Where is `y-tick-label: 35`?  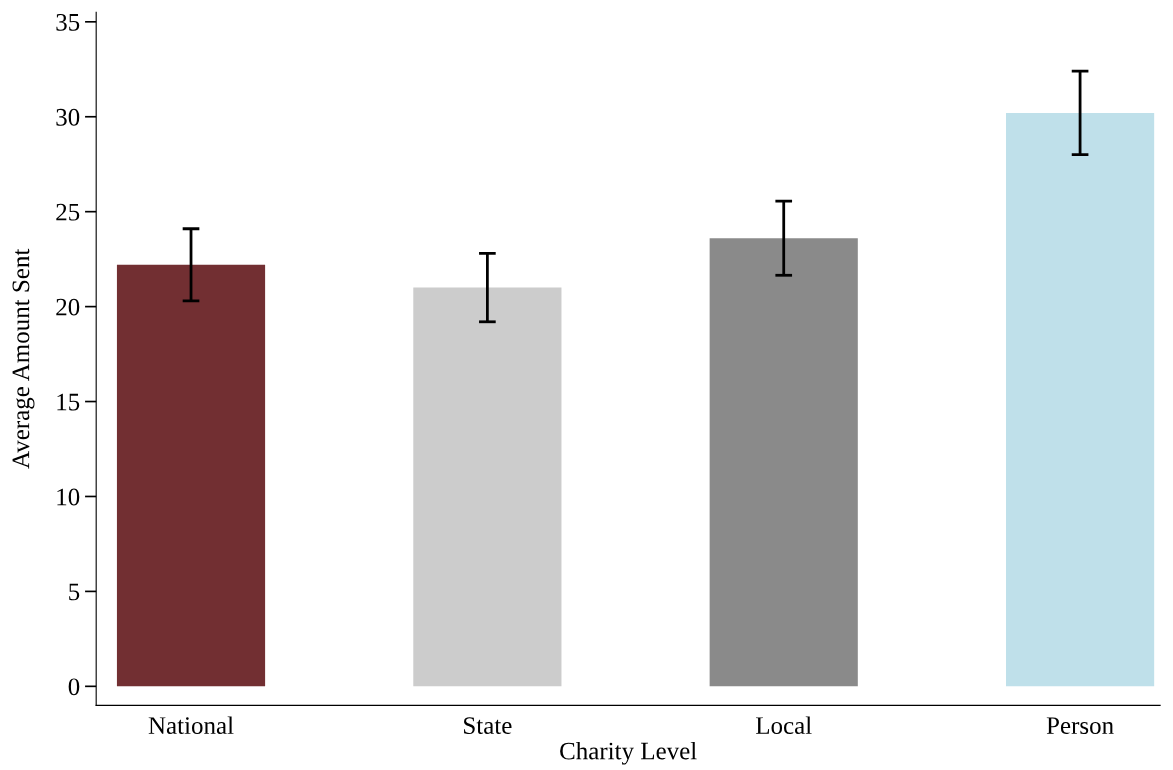
y-tick-label: 35 is located at coordinates (68, 22).